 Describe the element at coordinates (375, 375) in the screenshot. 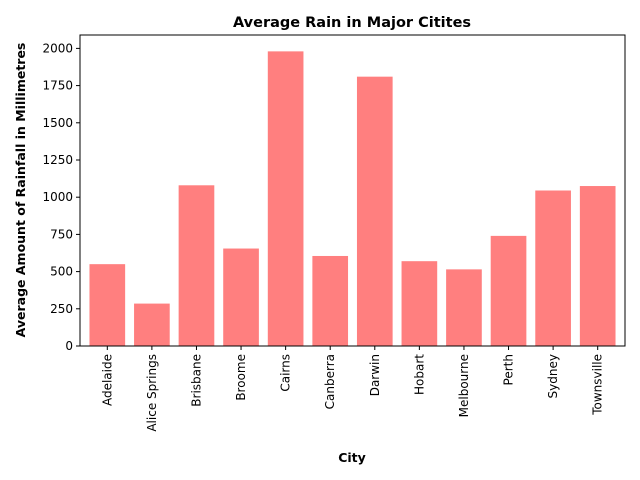

I see `x-tick-label-darwin: Darwin` at that location.